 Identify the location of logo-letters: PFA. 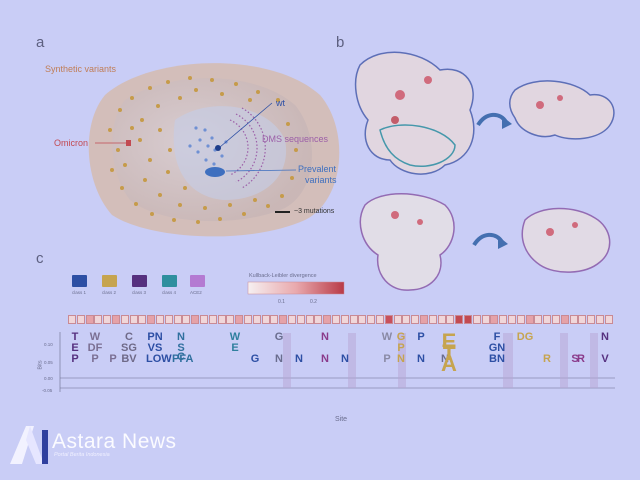
(183, 359).